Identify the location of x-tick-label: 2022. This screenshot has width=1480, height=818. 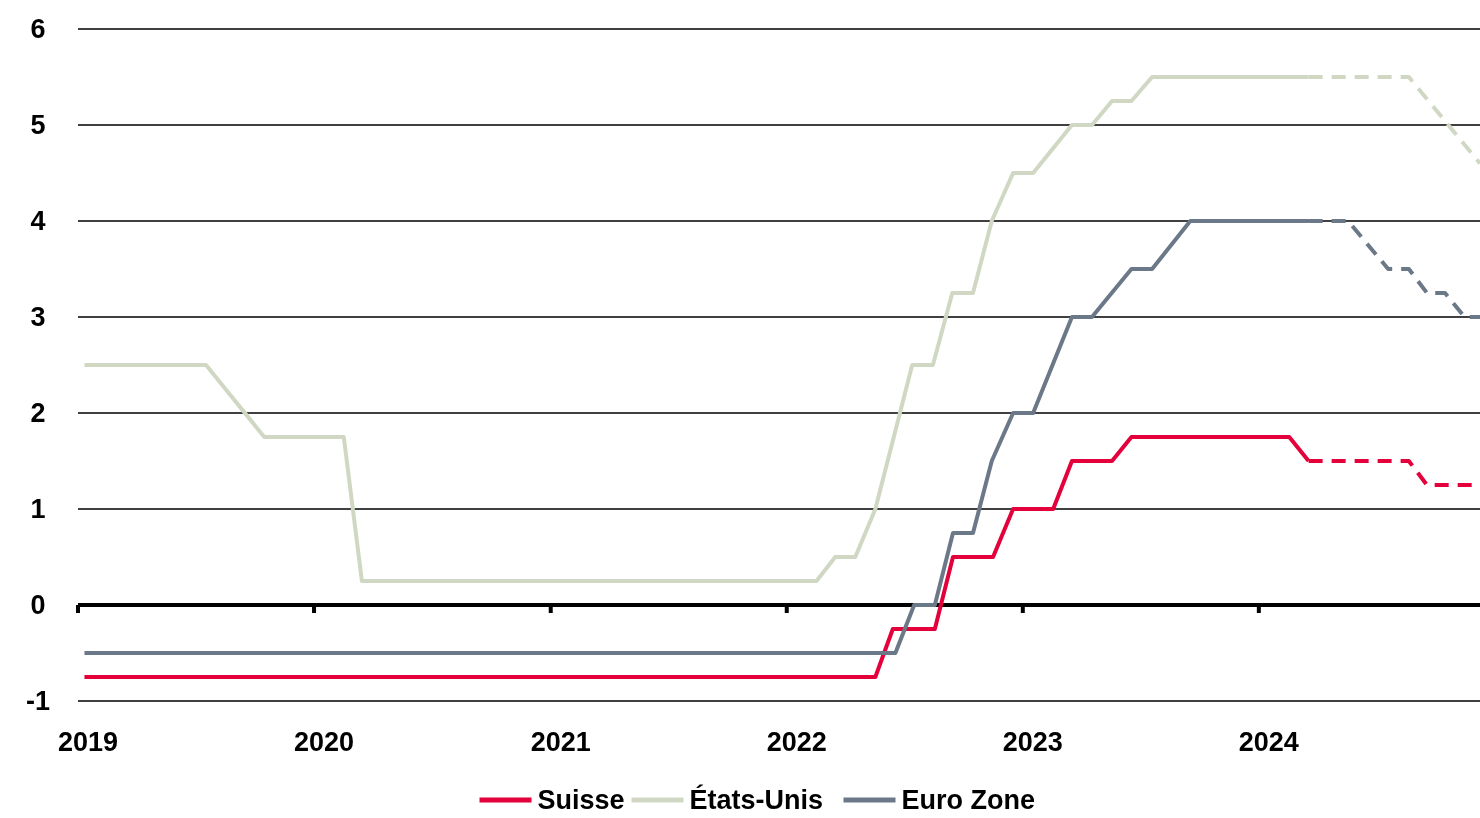
(796, 742).